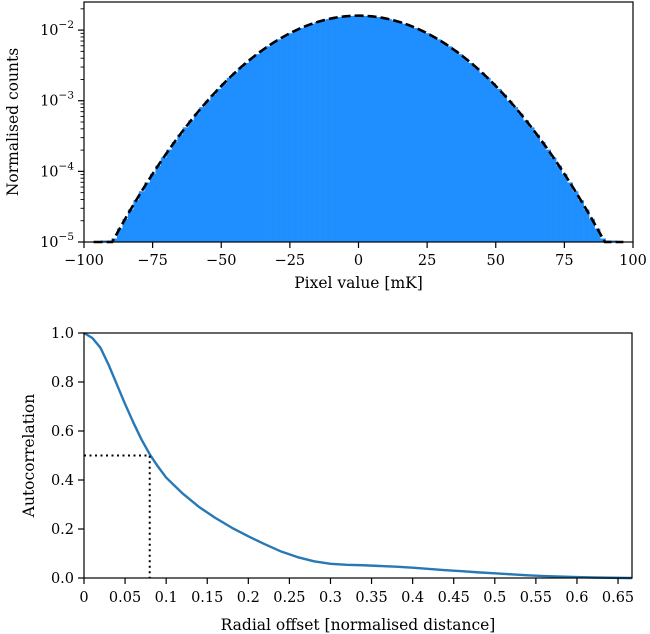  Describe the element at coordinates (62, 432) in the screenshot. I see `y-tick-label: 0.6` at that location.